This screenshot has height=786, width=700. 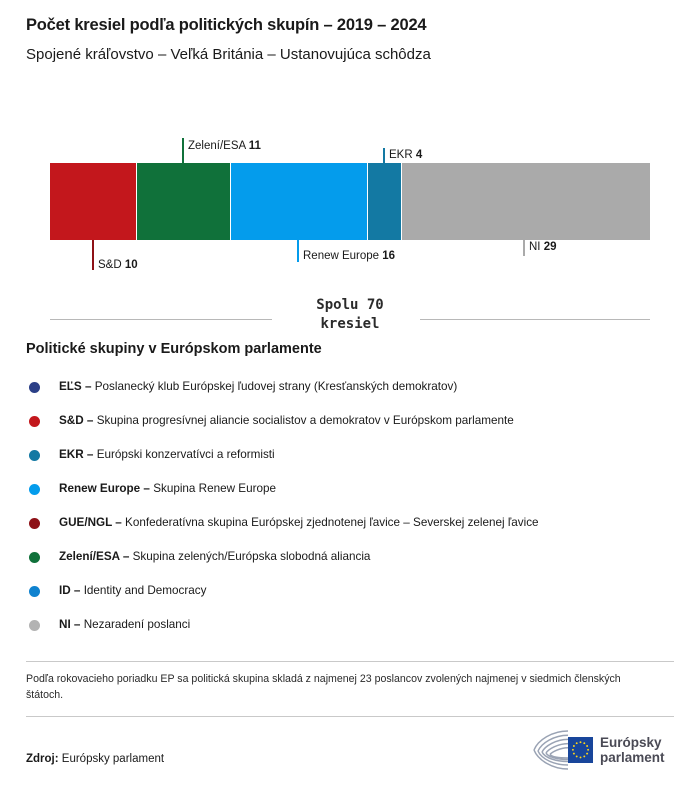 What do you see at coordinates (137, 624) in the screenshot?
I see `legend-desc-ni: Nezaradení poslanci` at bounding box center [137, 624].